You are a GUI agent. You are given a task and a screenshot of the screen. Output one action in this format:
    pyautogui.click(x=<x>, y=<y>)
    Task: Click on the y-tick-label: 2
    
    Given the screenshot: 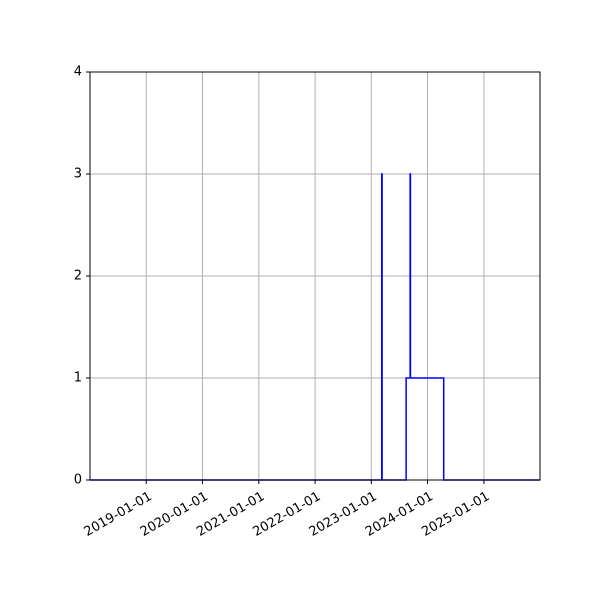 What is the action you would take?
    pyautogui.click(x=78, y=276)
    